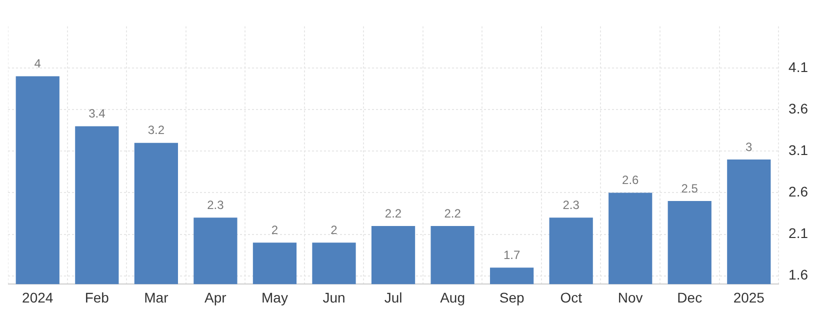 The width and height of the screenshot is (828, 325). I want to click on y-tick-label: 2.6, so click(798, 192).